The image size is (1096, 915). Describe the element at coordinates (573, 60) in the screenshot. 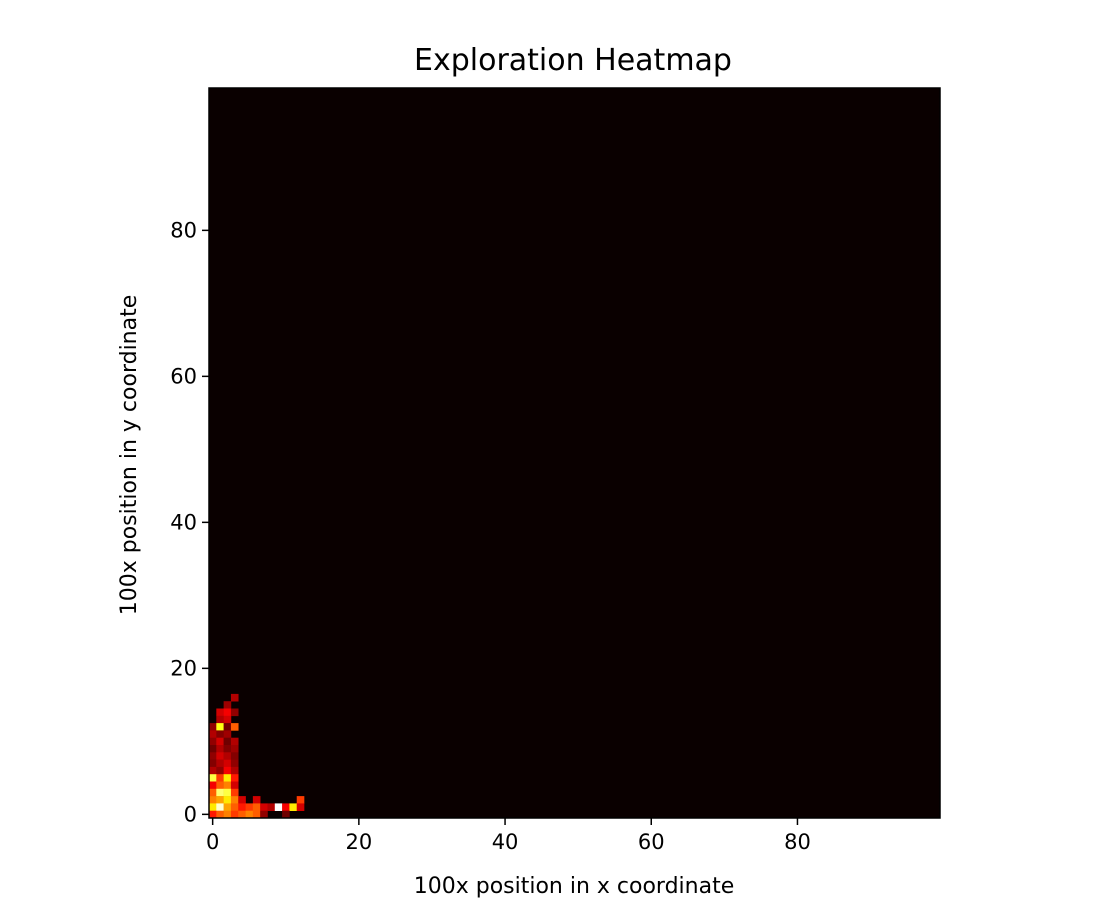

I see `chart-title: Exploration Heatmap` at that location.